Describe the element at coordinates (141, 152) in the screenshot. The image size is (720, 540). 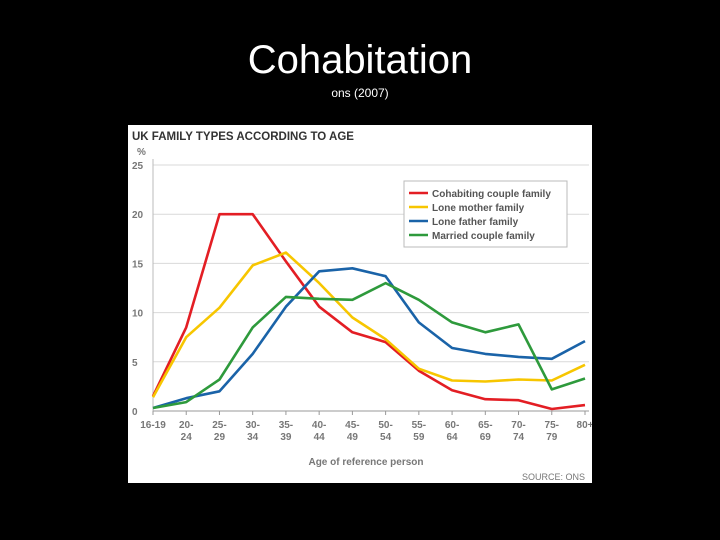
I see `y-axis-unit-label: %` at that location.